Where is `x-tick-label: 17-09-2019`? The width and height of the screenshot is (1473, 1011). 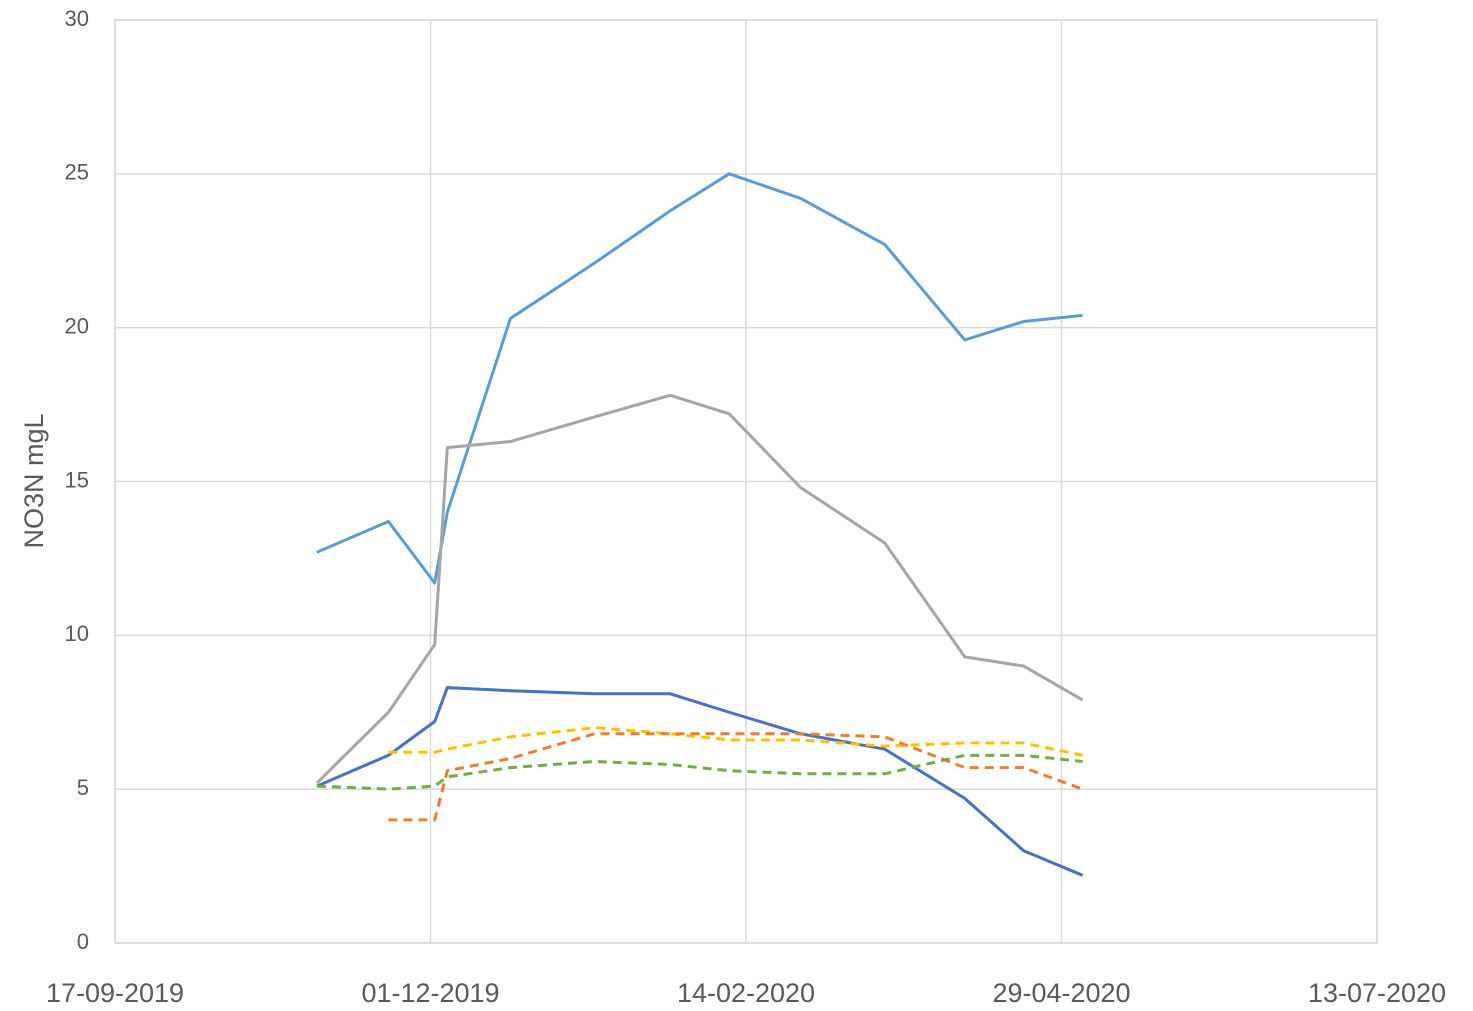
x-tick-label: 17-09-2019 is located at coordinates (115, 993).